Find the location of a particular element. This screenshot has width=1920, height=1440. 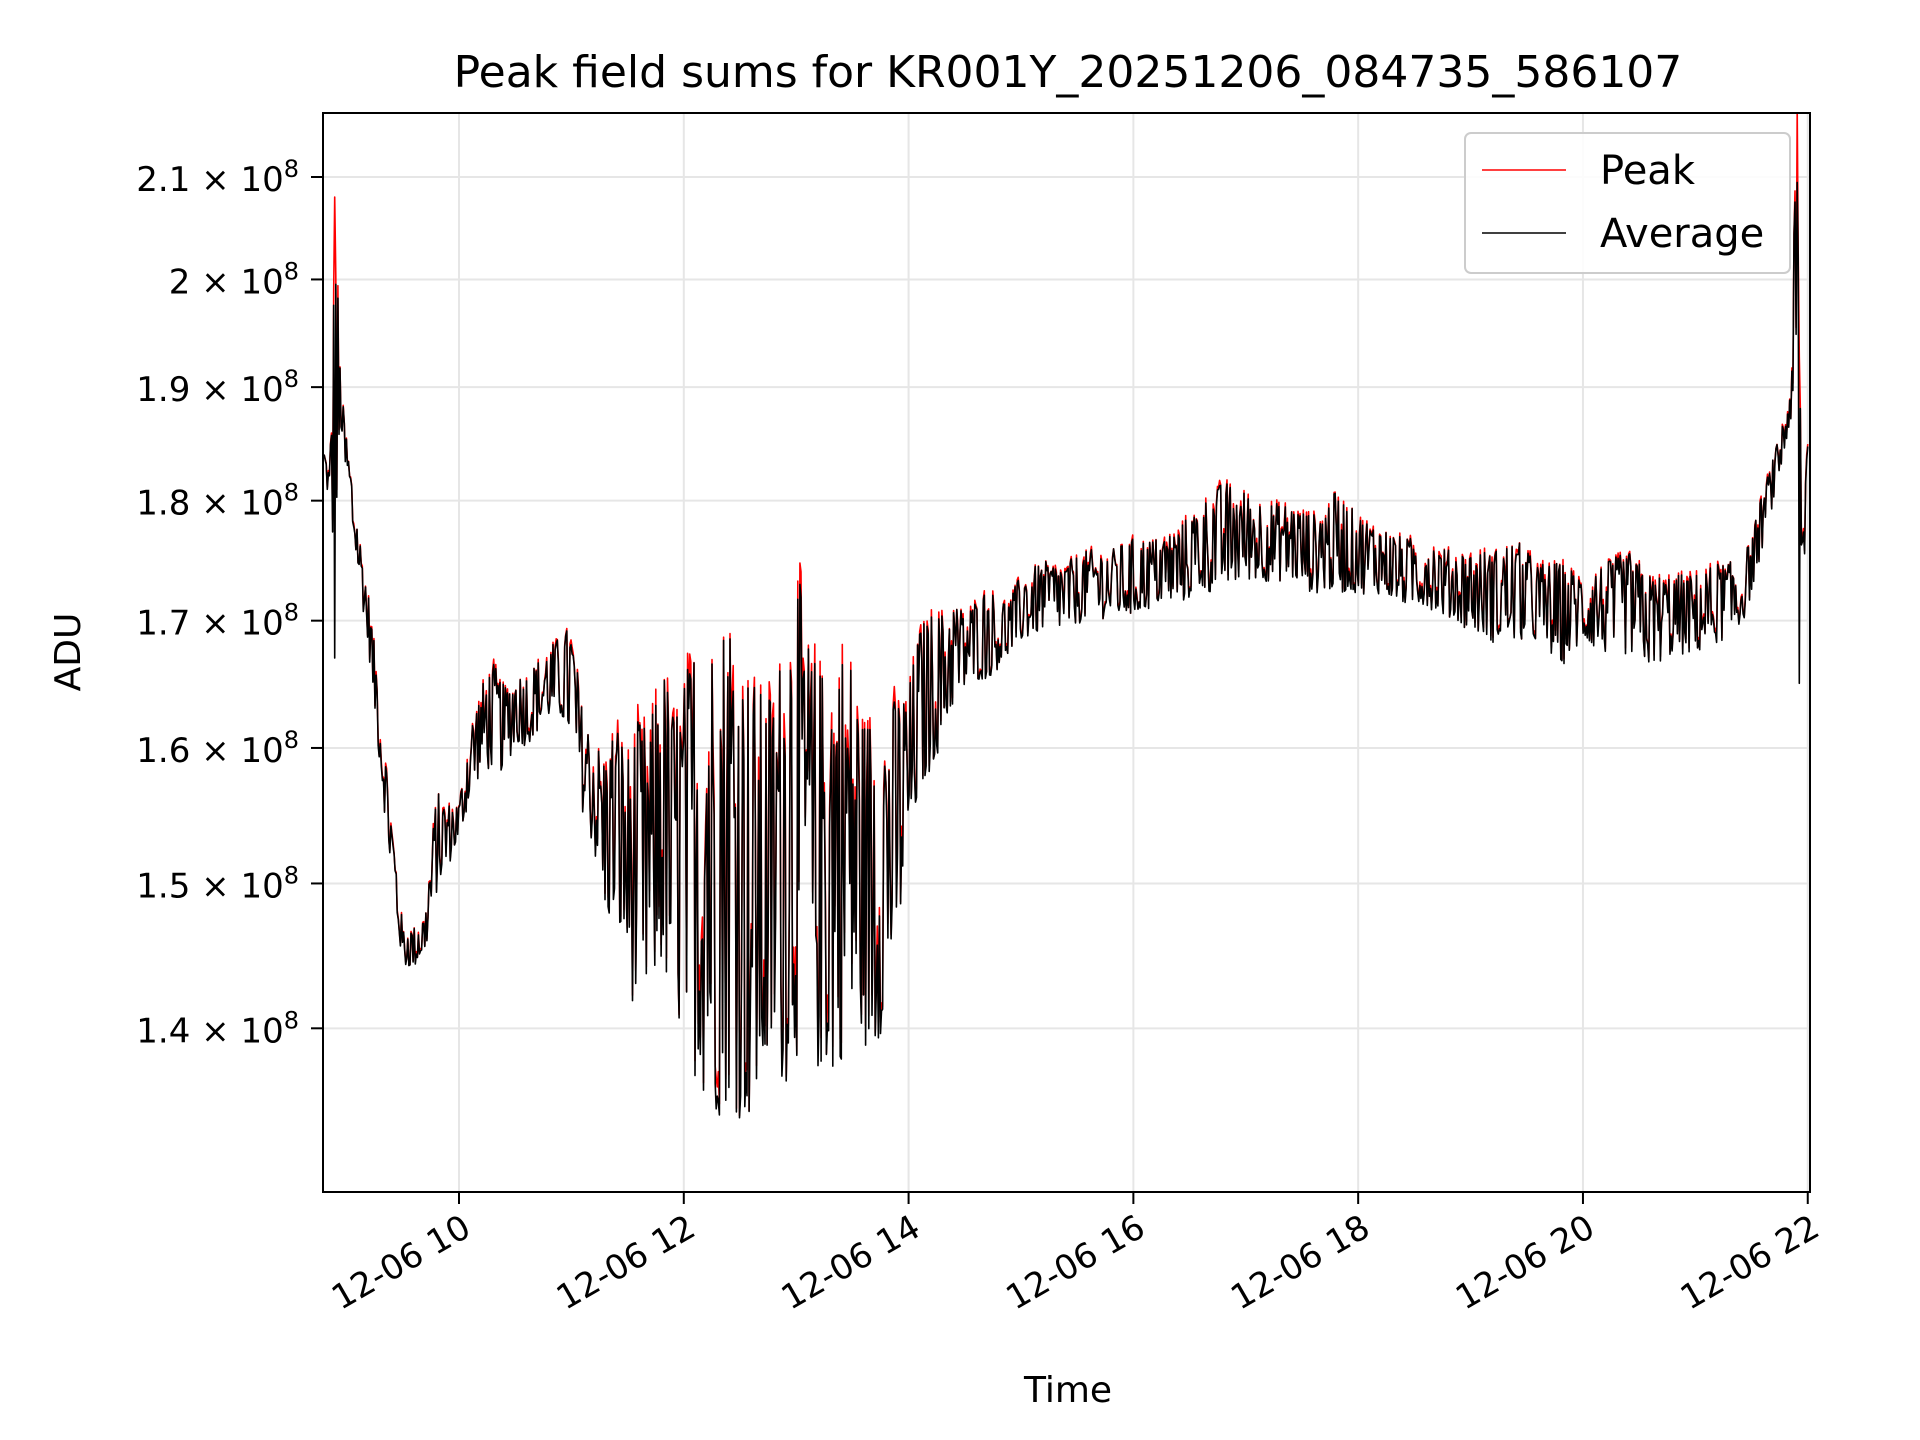

y-tick-label: 2 × 108 is located at coordinates (234, 279).